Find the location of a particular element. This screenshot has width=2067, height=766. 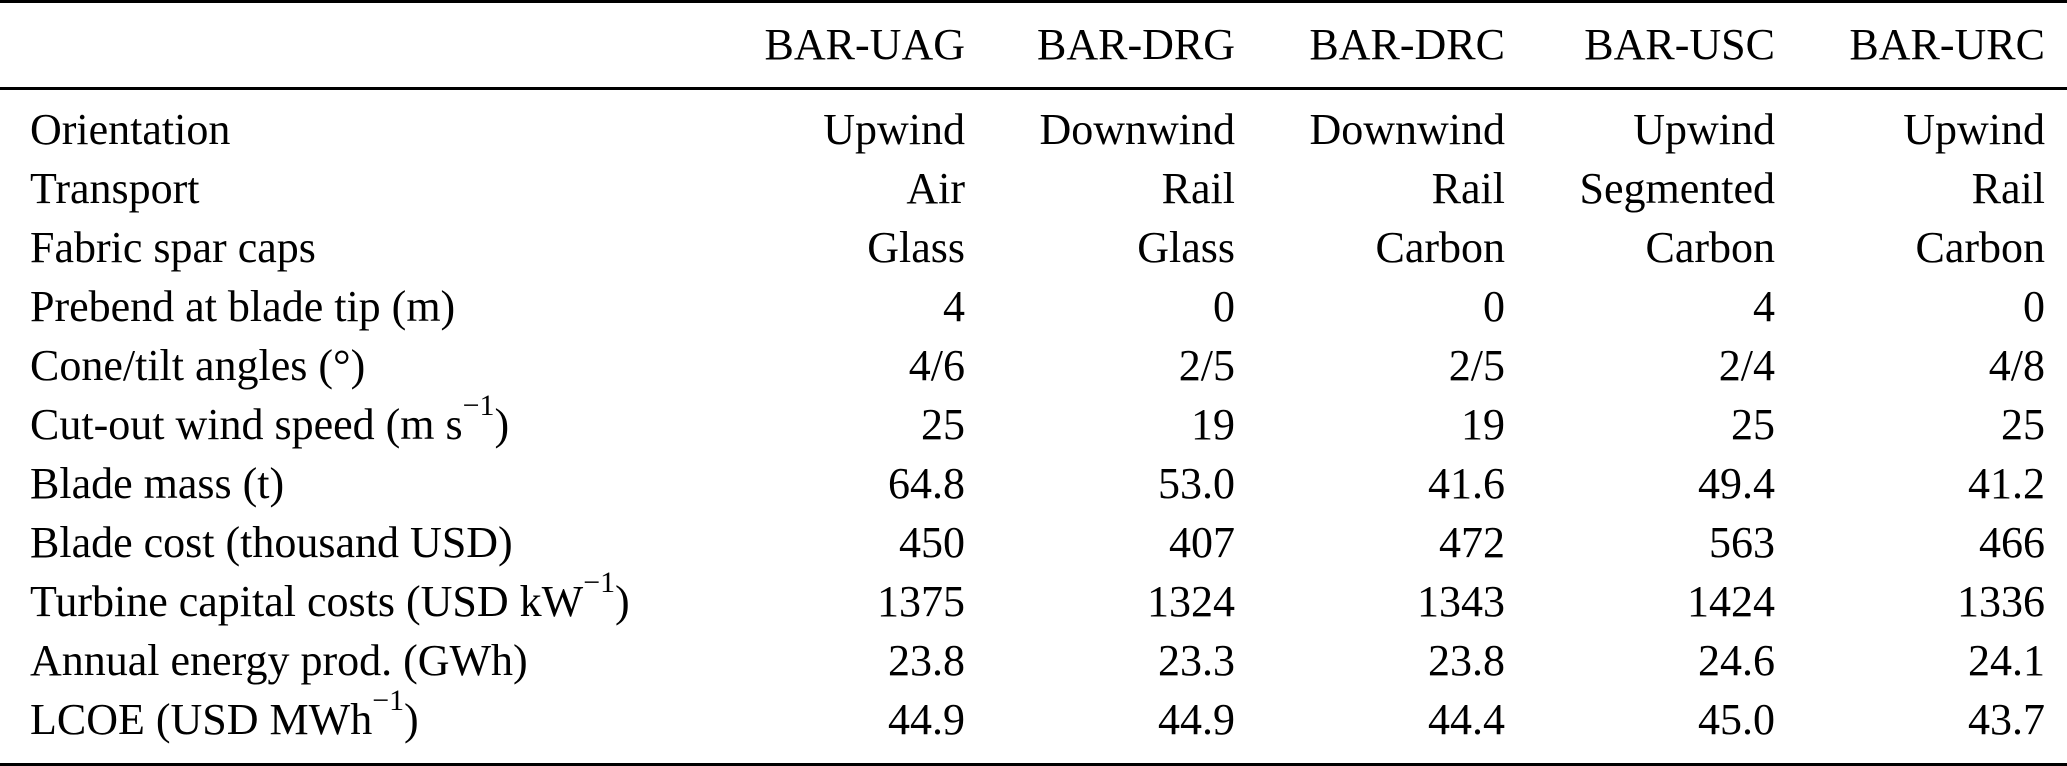

value-cell: 1375 is located at coordinates (921, 601).